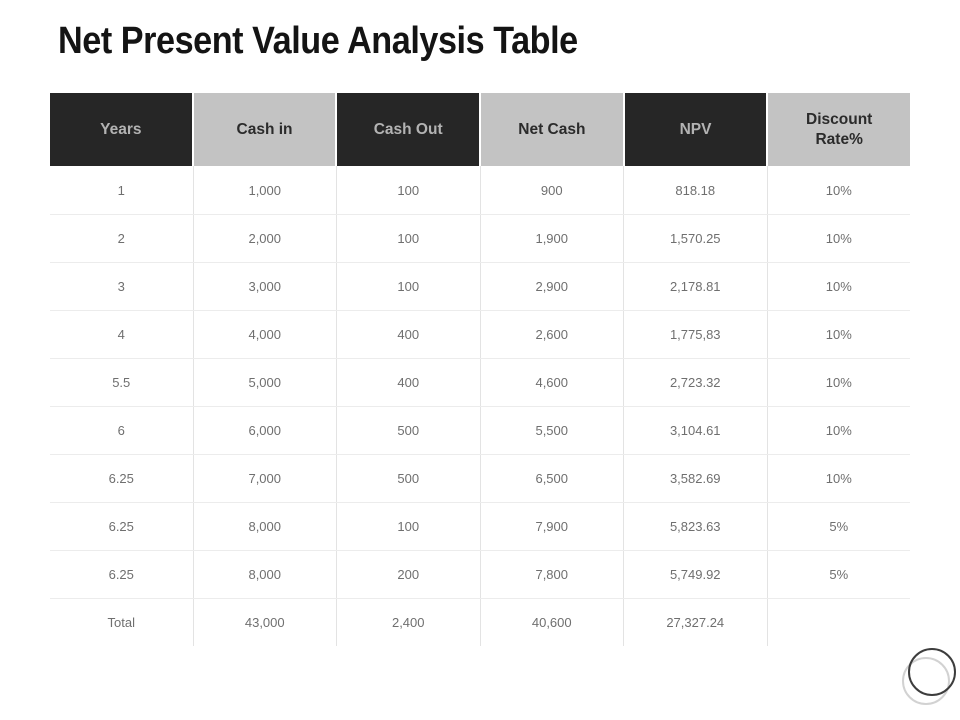 The height and width of the screenshot is (720, 960). I want to click on table-row: 6.25 7,000 500 6,500 3,582.69 10%, so click(480, 478).